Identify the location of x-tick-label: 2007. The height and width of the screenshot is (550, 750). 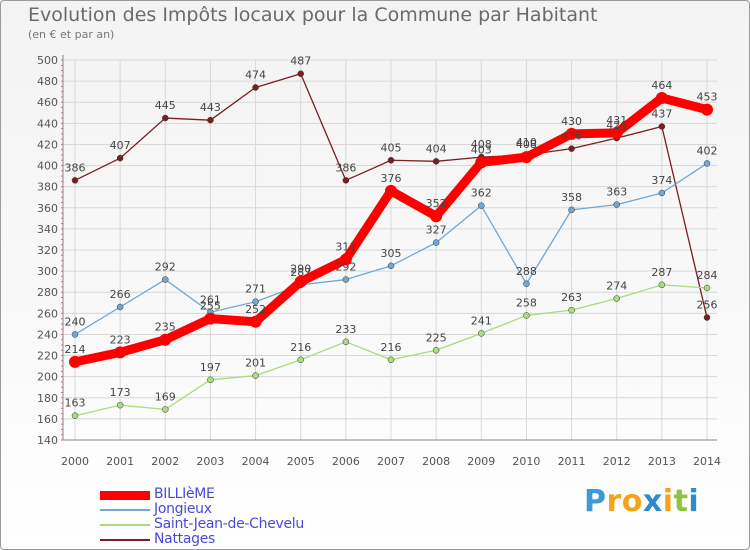
(391, 461).